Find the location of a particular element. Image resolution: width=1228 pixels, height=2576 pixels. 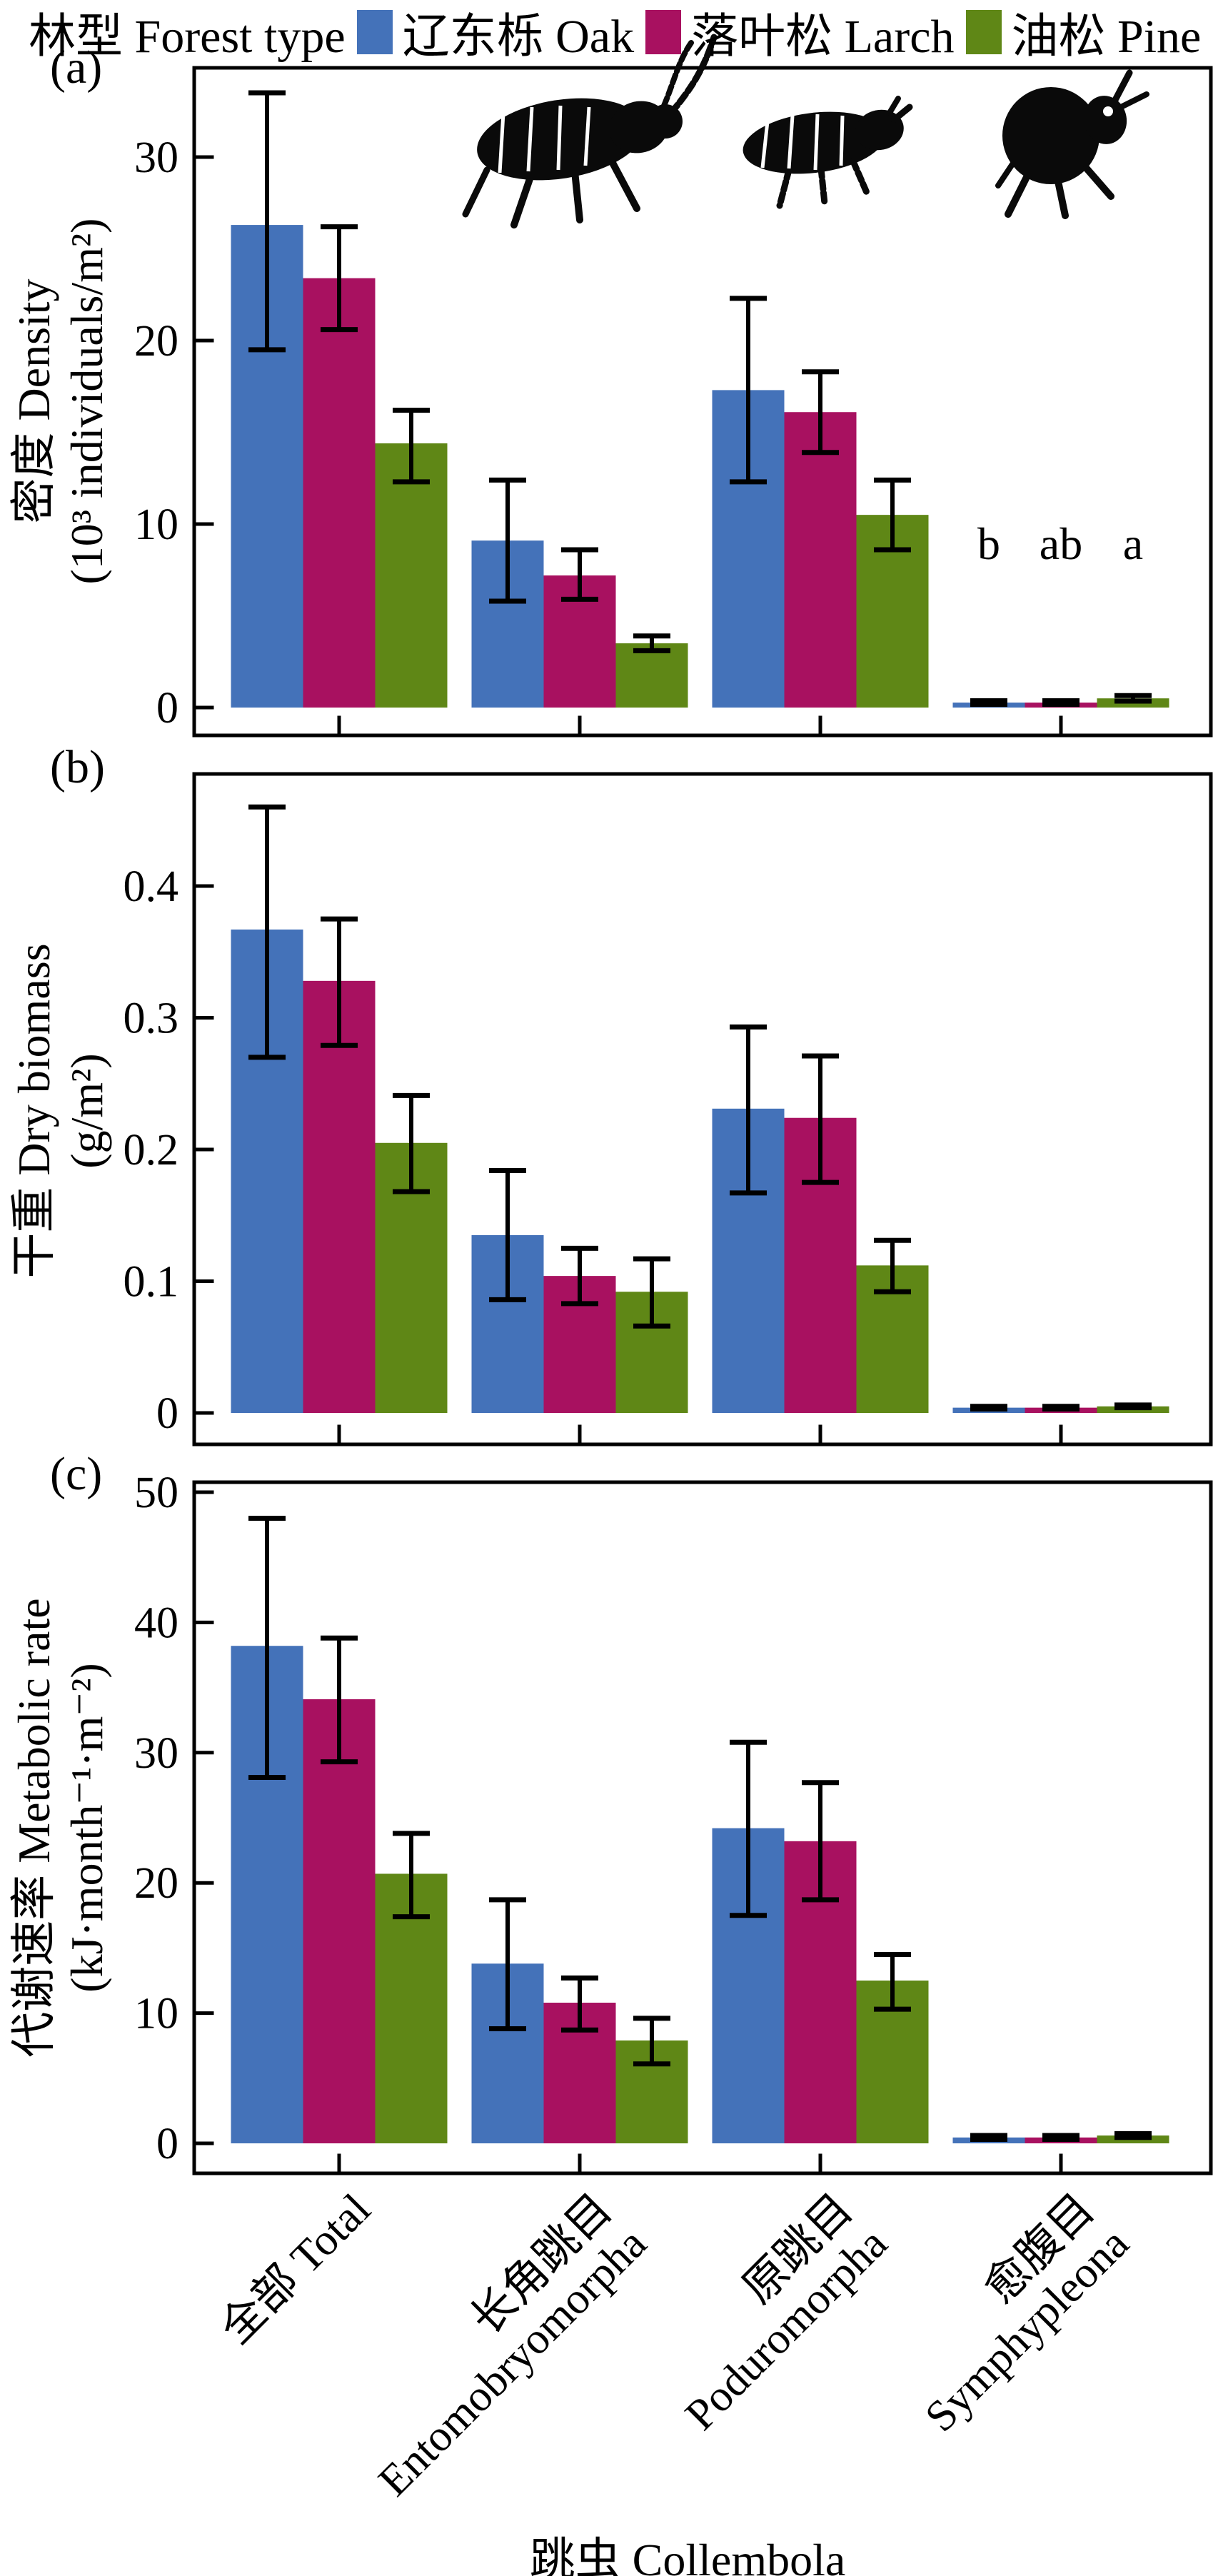

significance-letter: ab is located at coordinates (1061, 543).